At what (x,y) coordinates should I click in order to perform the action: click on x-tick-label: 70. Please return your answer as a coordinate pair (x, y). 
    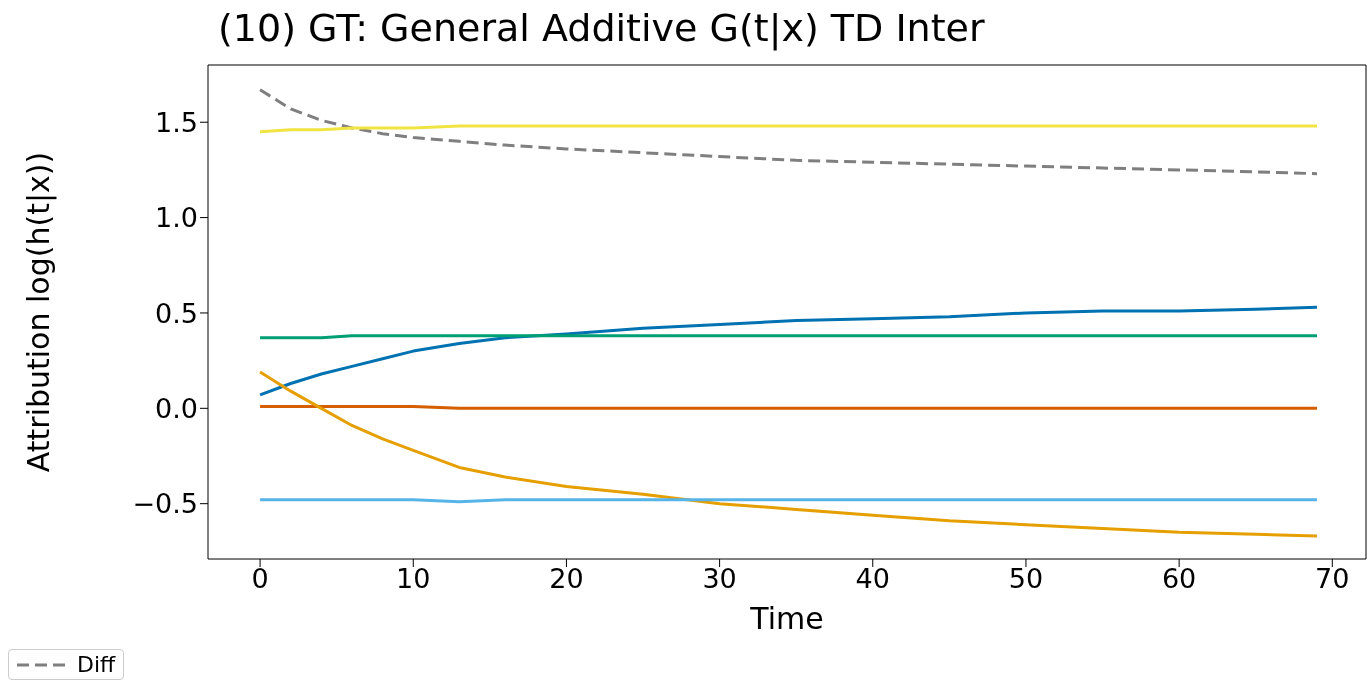
    Looking at the image, I should click on (1332, 579).